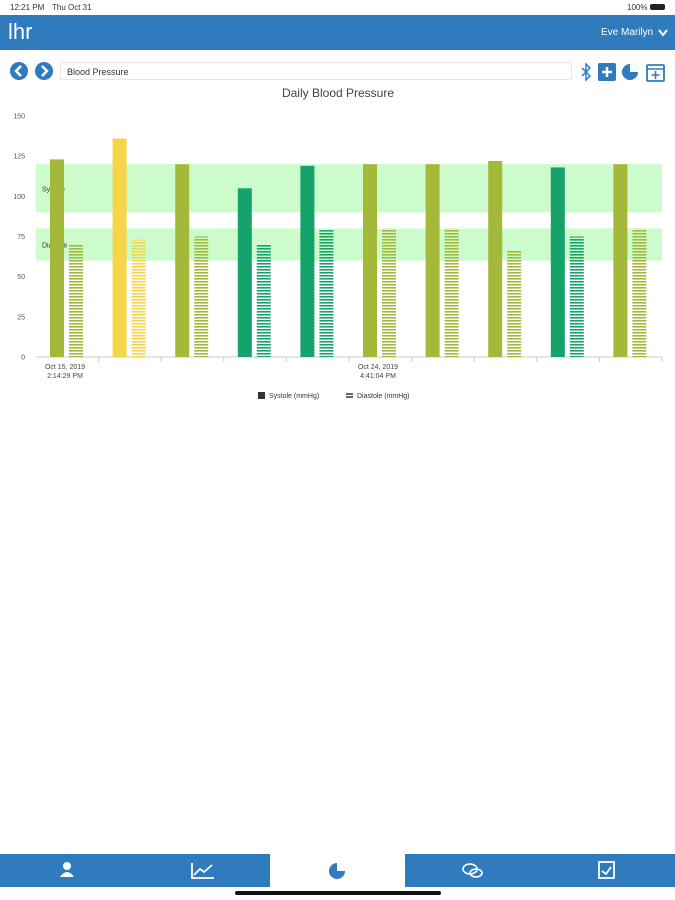 Image resolution: width=675 pixels, height=900 pixels. Describe the element at coordinates (337, 32) in the screenshot. I see `app-header: lhr Eve Marilyn` at that location.